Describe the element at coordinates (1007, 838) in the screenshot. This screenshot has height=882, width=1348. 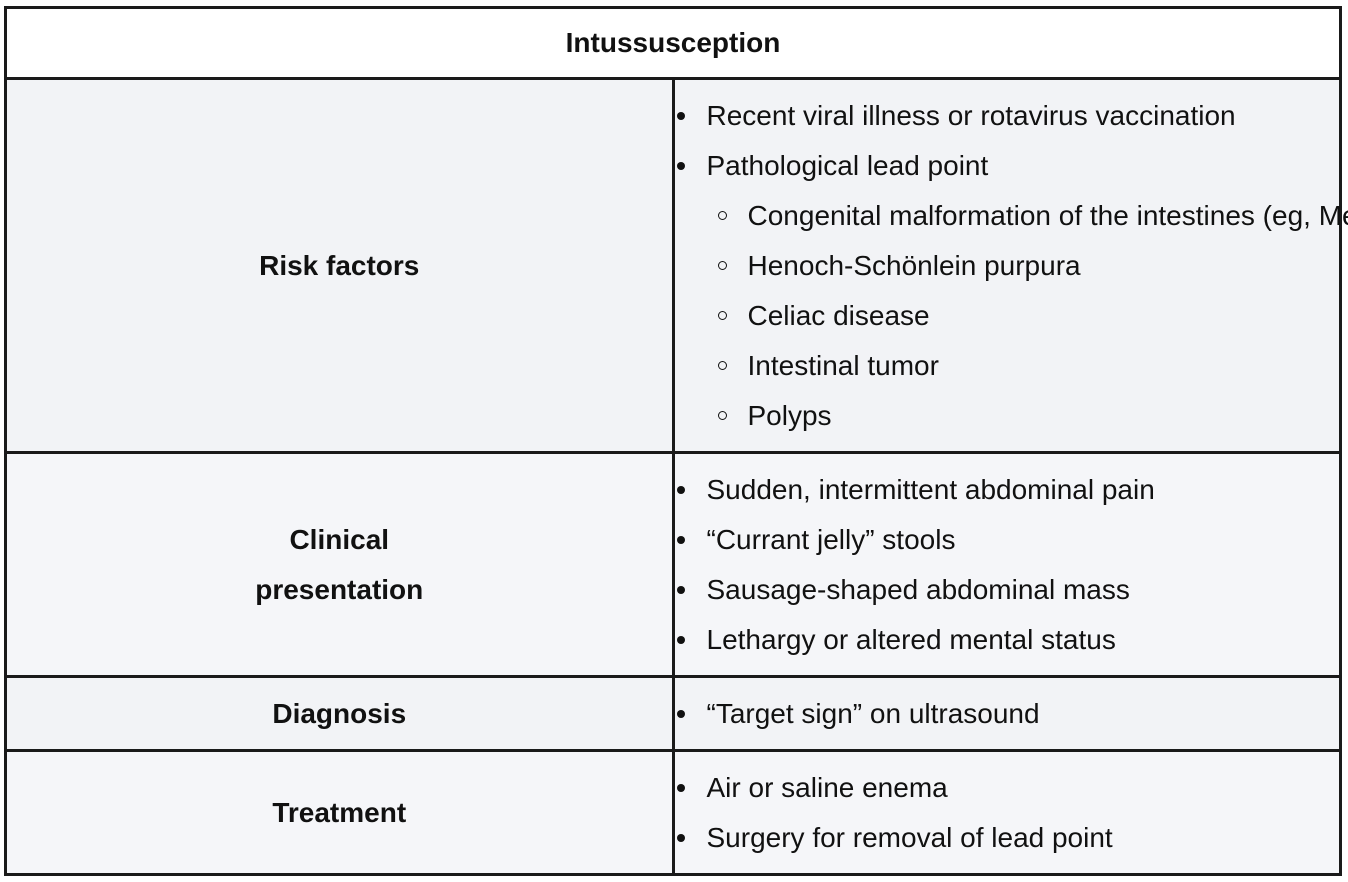
I see `list-item: Surgery for removal of lead point` at that location.